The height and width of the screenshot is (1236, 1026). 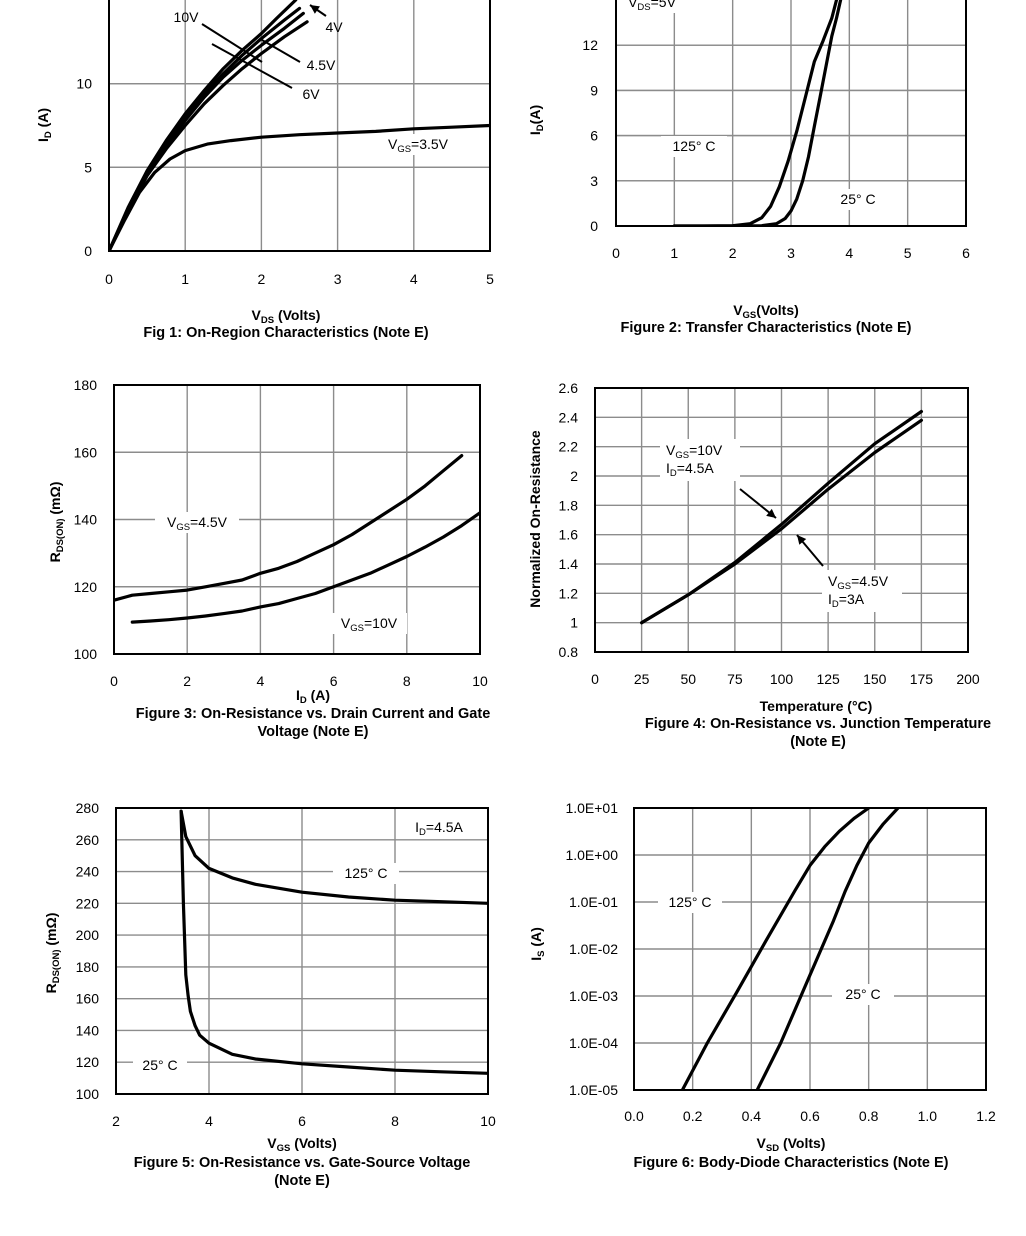 I want to click on x-axis-label: VGS (Volts), so click(x=301, y=1144).